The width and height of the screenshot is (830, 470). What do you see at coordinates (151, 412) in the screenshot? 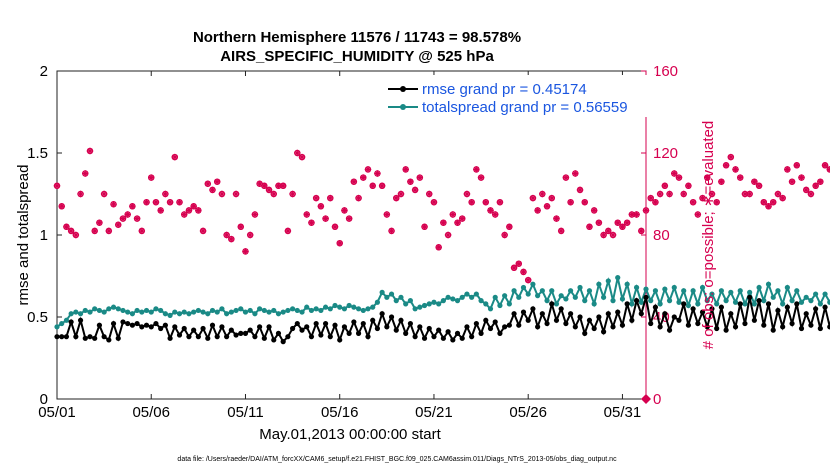
I see `x-tick-label: 05/06` at bounding box center [151, 412].